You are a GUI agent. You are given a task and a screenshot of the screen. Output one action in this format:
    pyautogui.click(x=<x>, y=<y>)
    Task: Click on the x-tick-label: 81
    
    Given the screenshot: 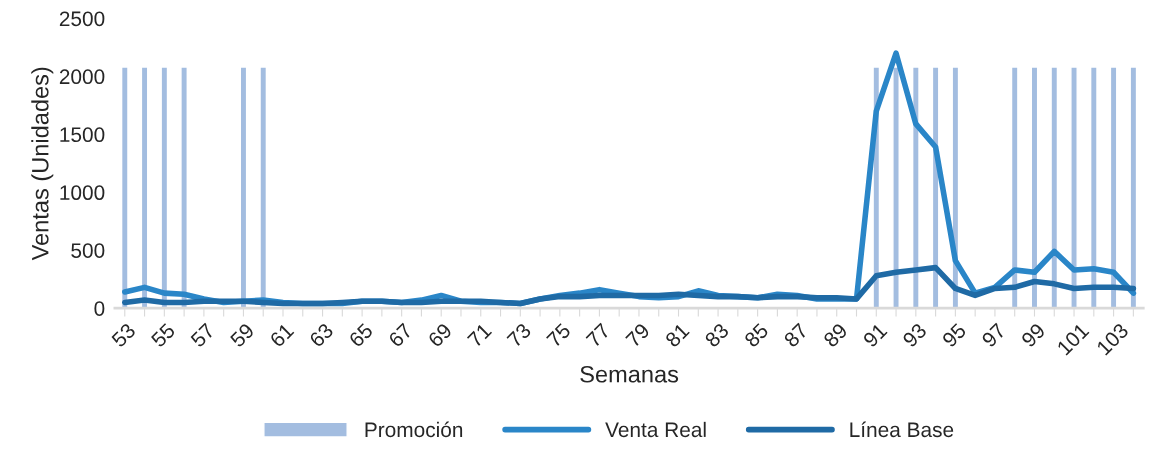 What is the action you would take?
    pyautogui.click(x=677, y=335)
    